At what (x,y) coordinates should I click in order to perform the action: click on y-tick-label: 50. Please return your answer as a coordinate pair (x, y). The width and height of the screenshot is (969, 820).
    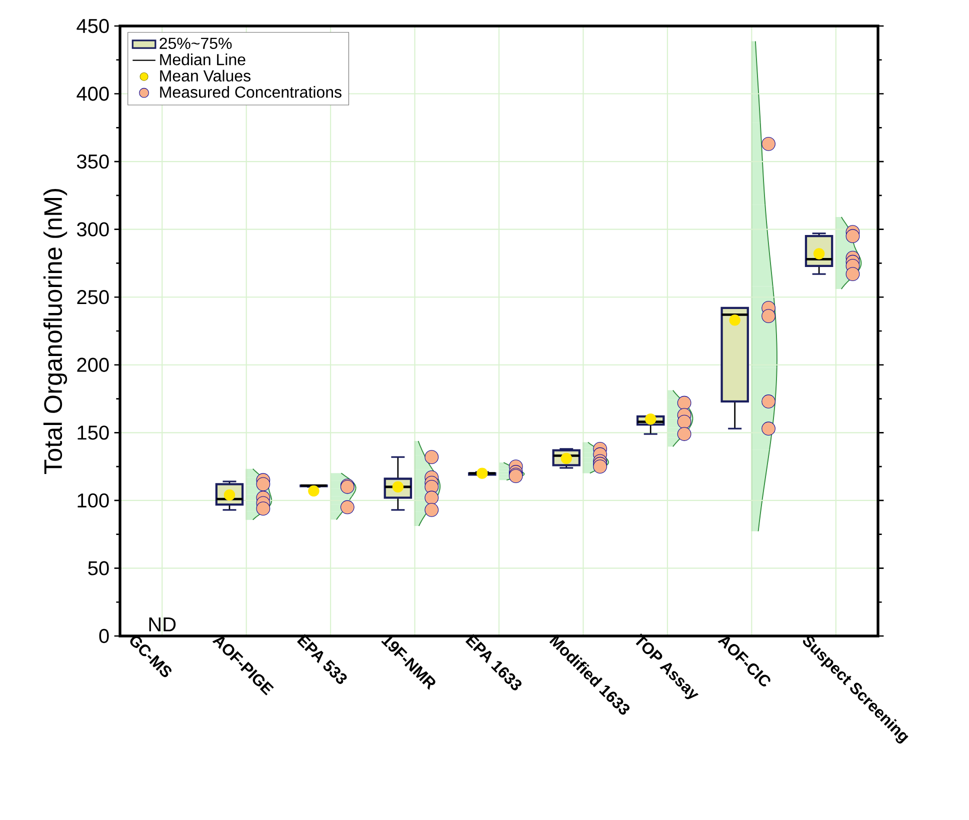
    Looking at the image, I should click on (98, 568).